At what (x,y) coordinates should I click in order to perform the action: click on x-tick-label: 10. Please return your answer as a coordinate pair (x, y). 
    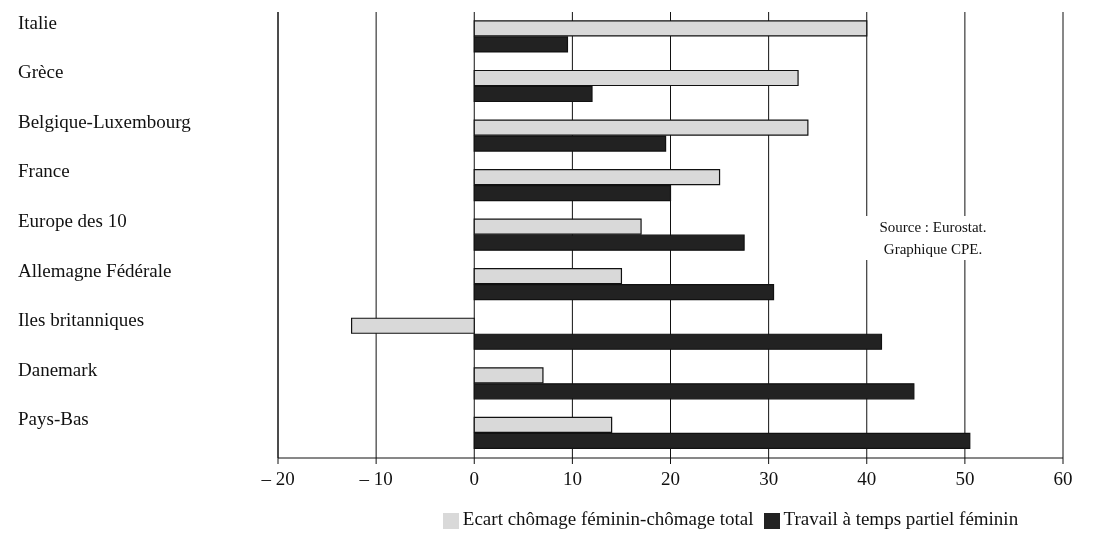
    Looking at the image, I should click on (572, 479).